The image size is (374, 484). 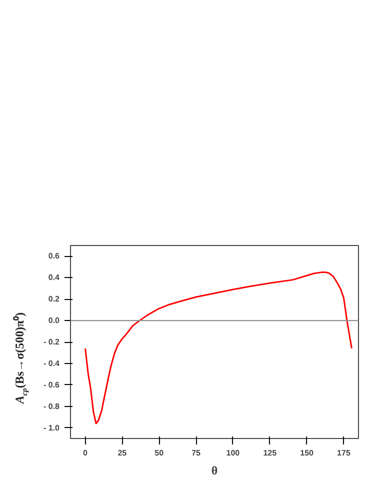 I want to click on y-tick-label: - 0.6, so click(x=51, y=385).